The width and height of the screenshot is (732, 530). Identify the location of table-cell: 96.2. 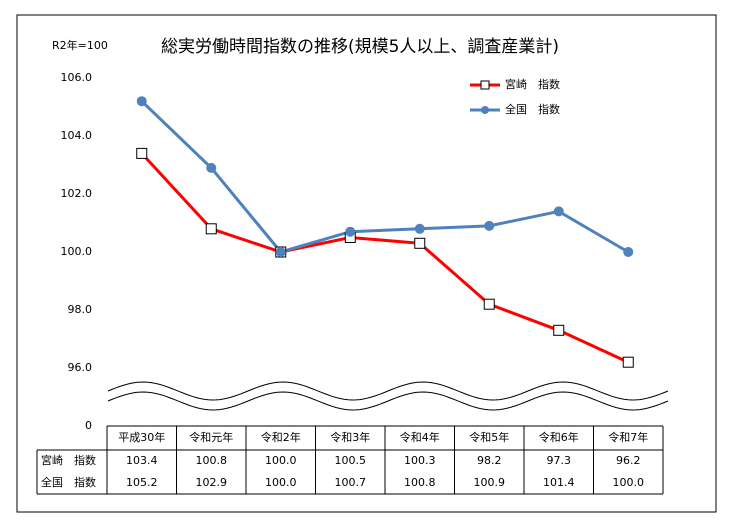
(628, 460).